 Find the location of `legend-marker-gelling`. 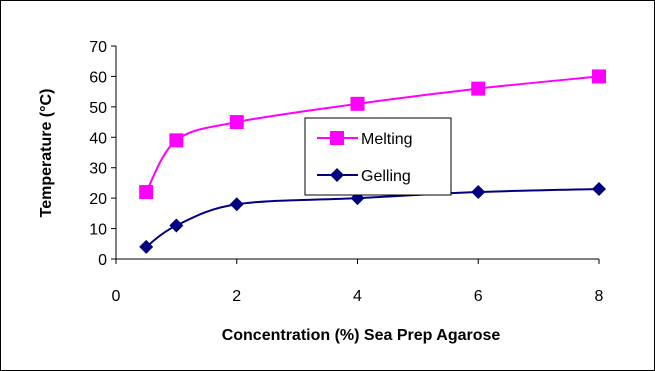

legend-marker-gelling is located at coordinates (337, 175).